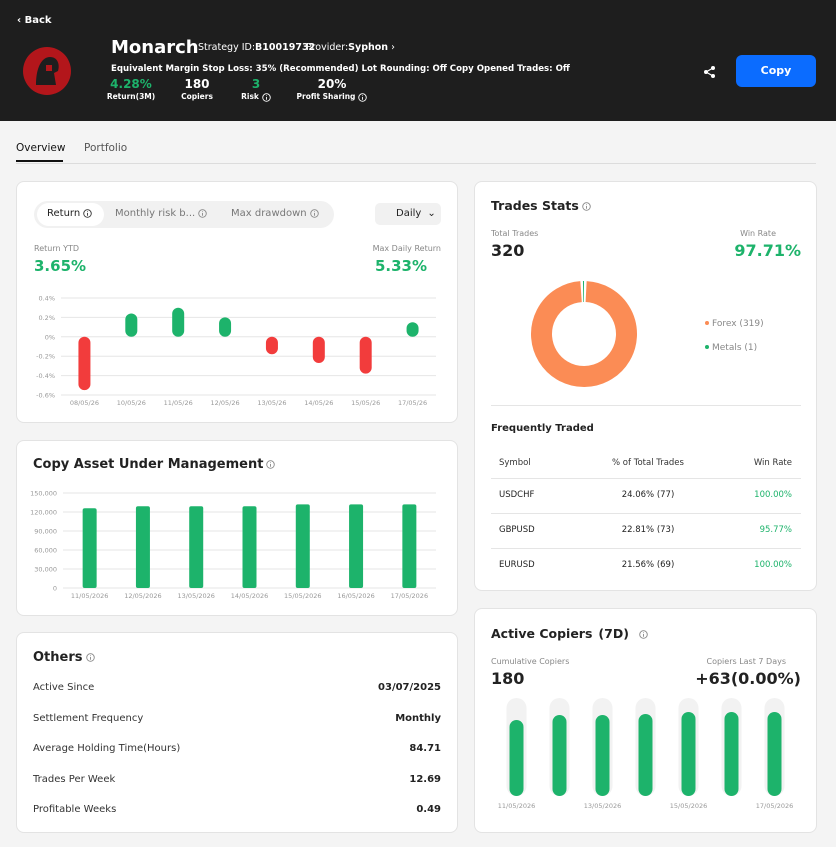  I want to click on copy-button: Copy, so click(776, 71).